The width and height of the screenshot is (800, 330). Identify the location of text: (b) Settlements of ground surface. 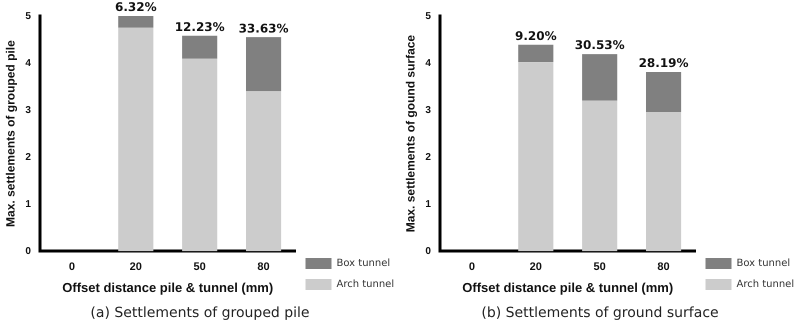
(600, 313).